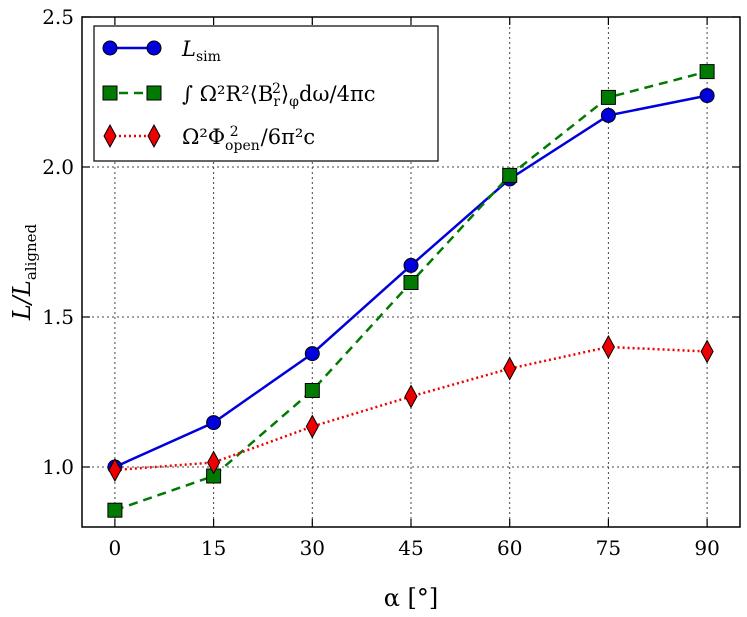 The height and width of the screenshot is (617, 747). I want to click on x-tick-label: 90, so click(706, 548).